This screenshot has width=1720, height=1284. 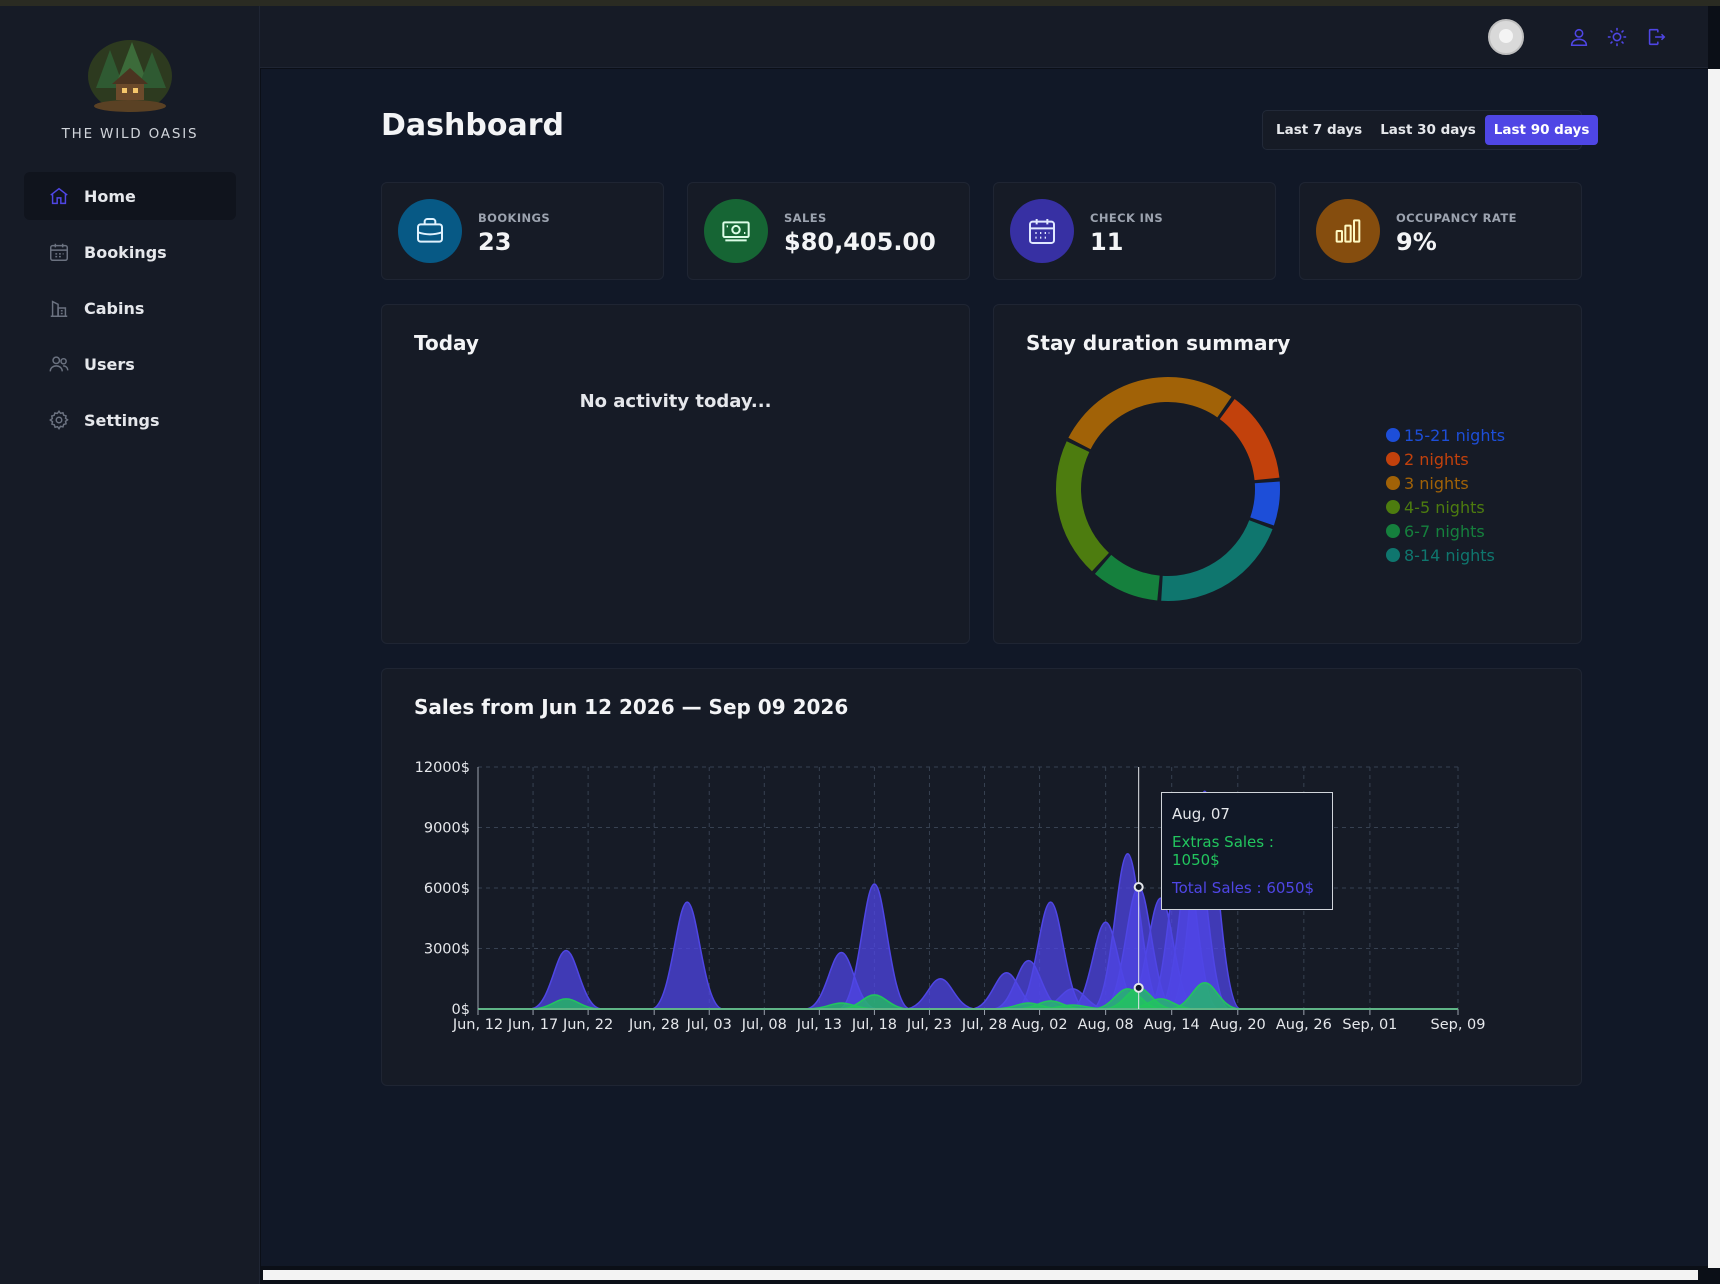 I want to click on donut-slice-2-nights, so click(x=1249, y=439).